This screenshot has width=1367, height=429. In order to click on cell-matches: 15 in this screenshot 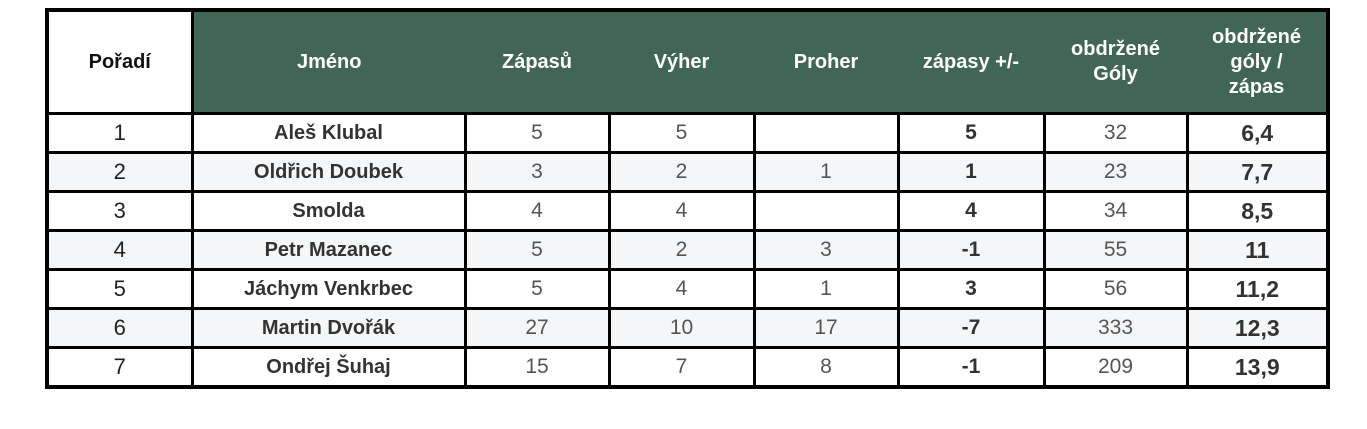, I will do `click(537, 367)`.